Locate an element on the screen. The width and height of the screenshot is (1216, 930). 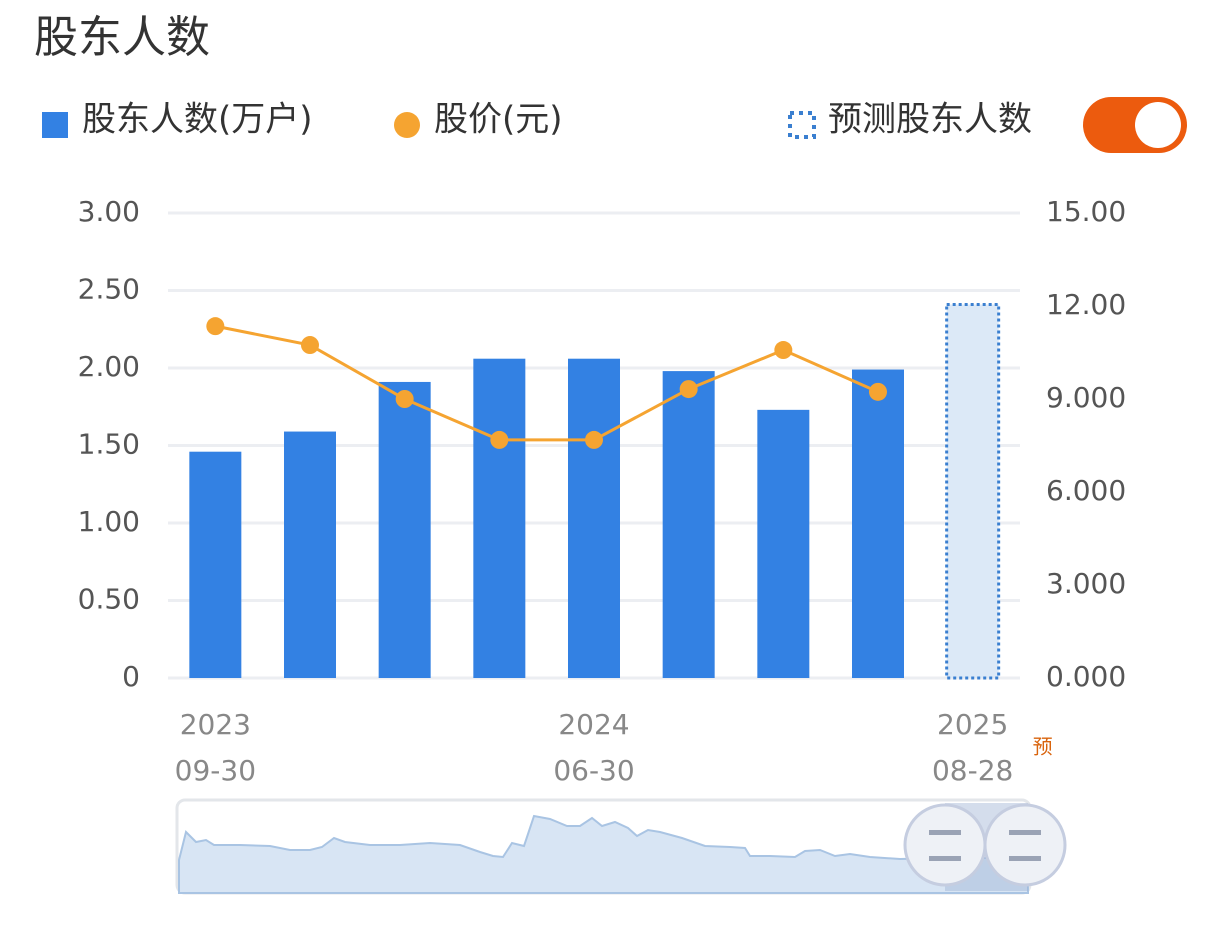
navigator-handle-right is located at coordinates (1025, 845).